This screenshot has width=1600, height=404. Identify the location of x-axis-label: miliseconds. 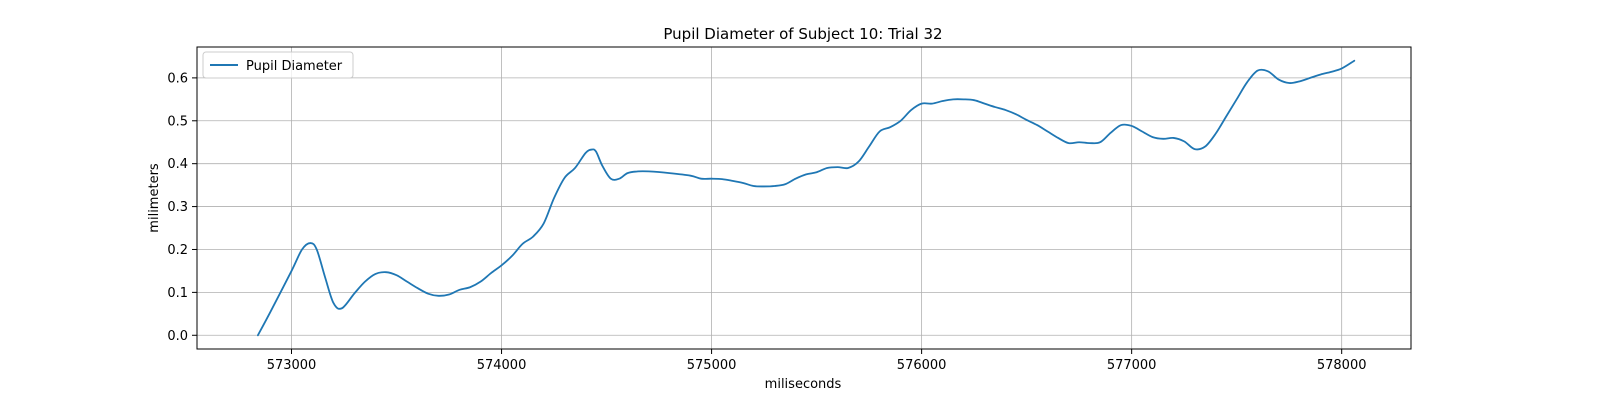
(803, 384).